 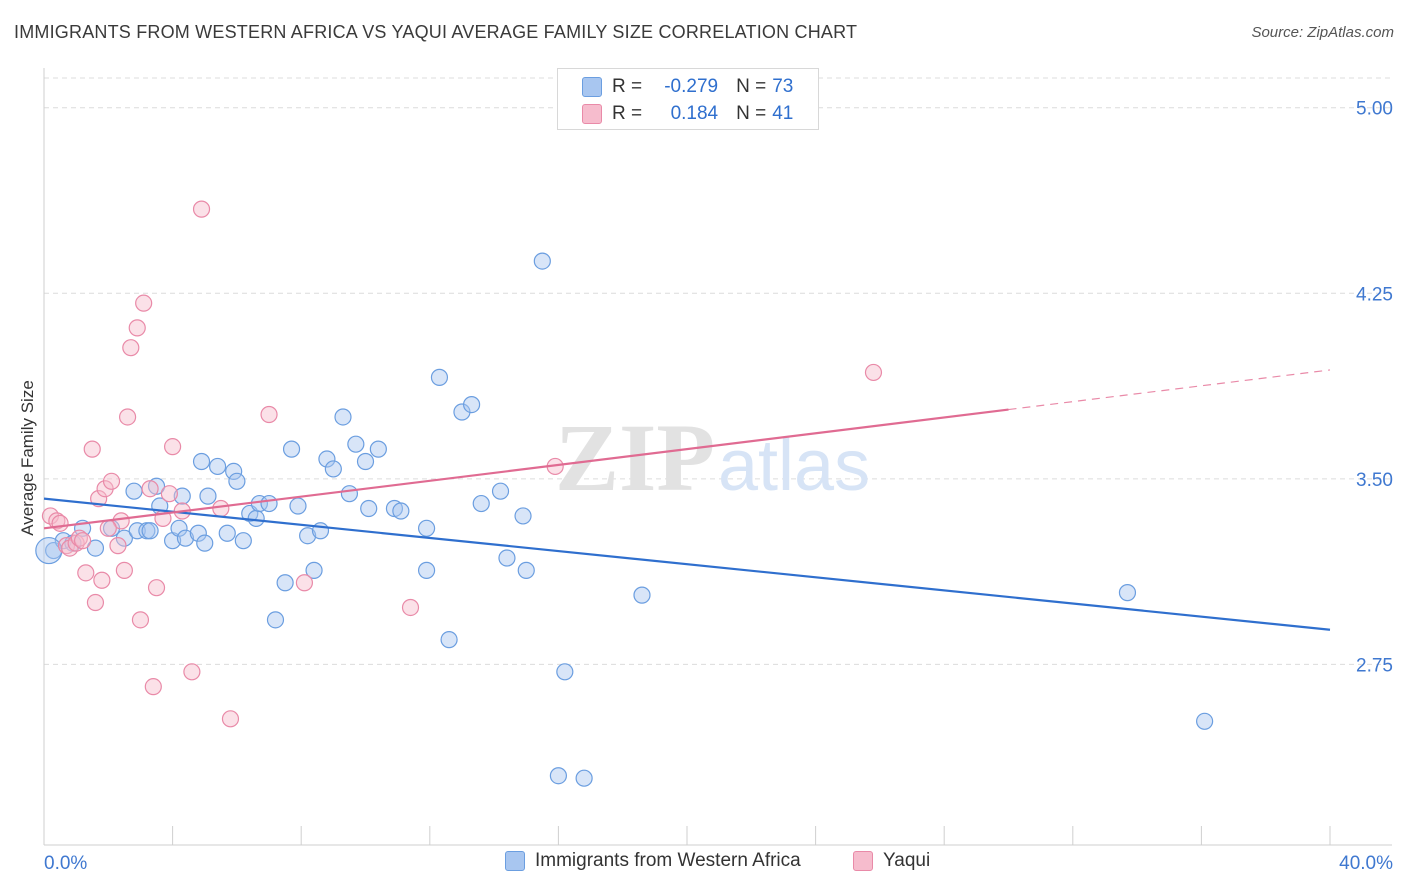 What do you see at coordinates (687, 564) in the screenshot?
I see `trend-line-immigrants` at bounding box center [687, 564].